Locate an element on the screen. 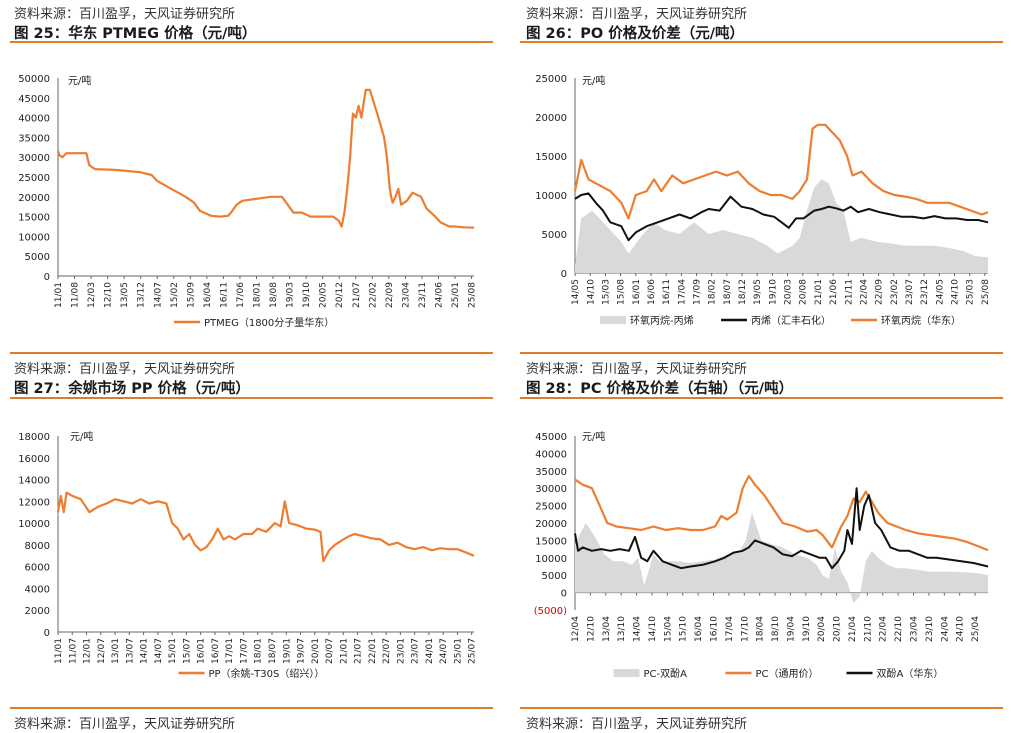 This screenshot has height=733, width=1011. x-tick-label: 17/10 is located at coordinates (745, 629).